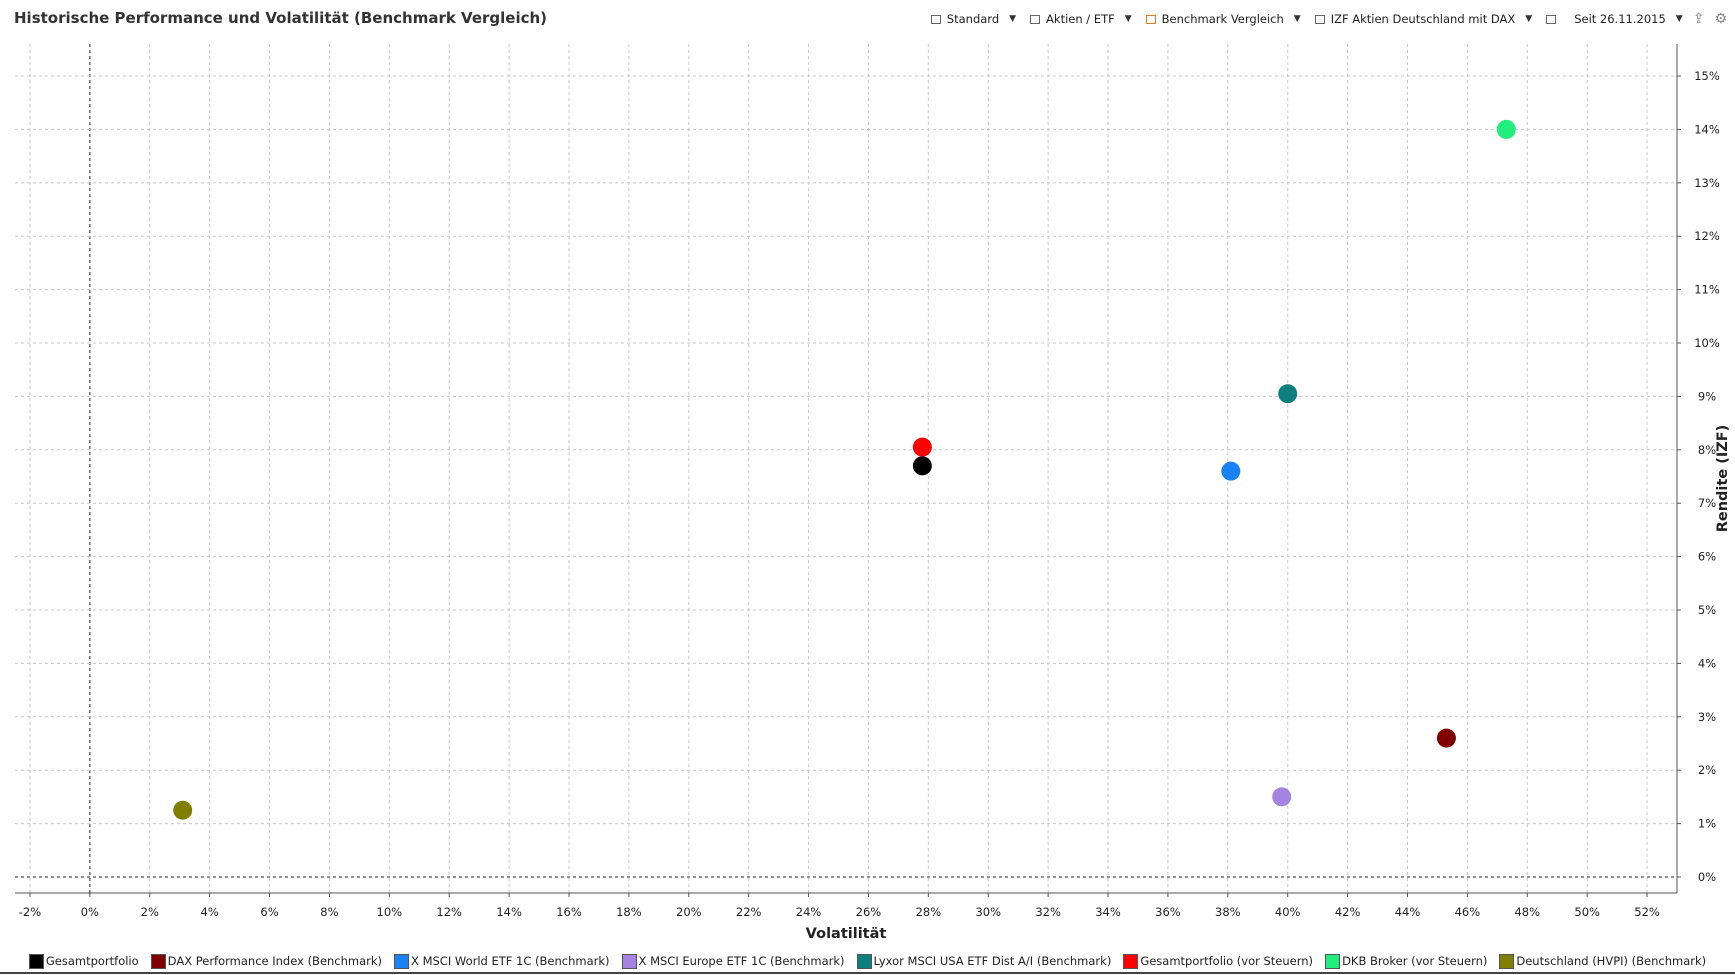 The height and width of the screenshot is (975, 1735). Describe the element at coordinates (1720, 19) in the screenshot. I see `gear-icon: ⚙` at that location.